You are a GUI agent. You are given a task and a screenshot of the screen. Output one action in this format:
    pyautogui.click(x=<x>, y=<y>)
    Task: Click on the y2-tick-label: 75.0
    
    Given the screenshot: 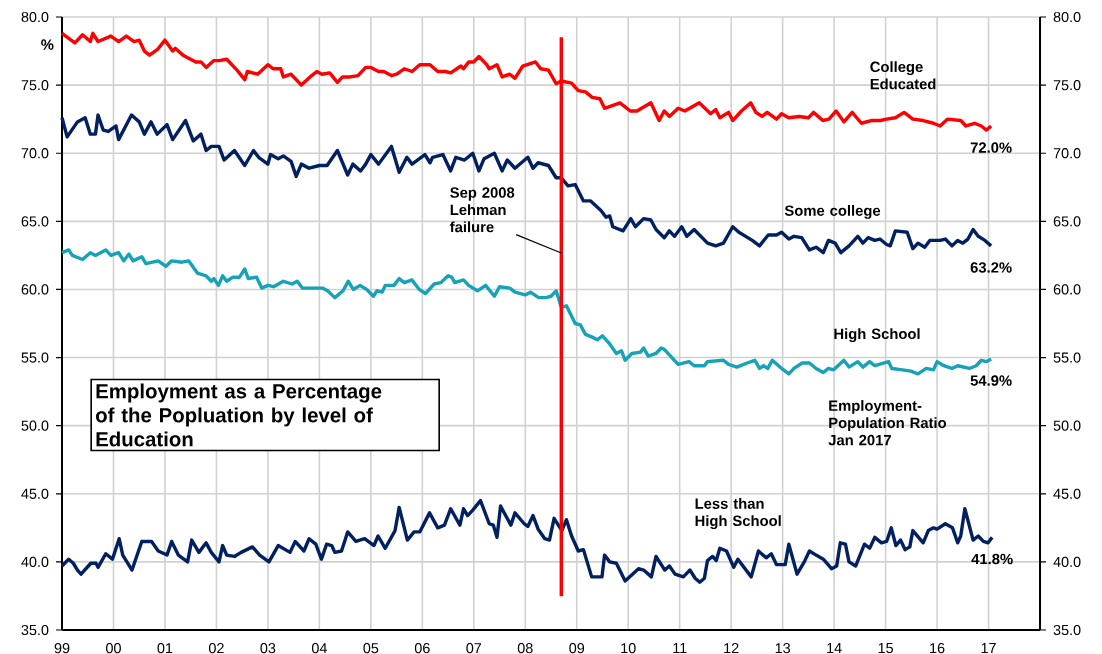 What is the action you would take?
    pyautogui.click(x=1067, y=85)
    